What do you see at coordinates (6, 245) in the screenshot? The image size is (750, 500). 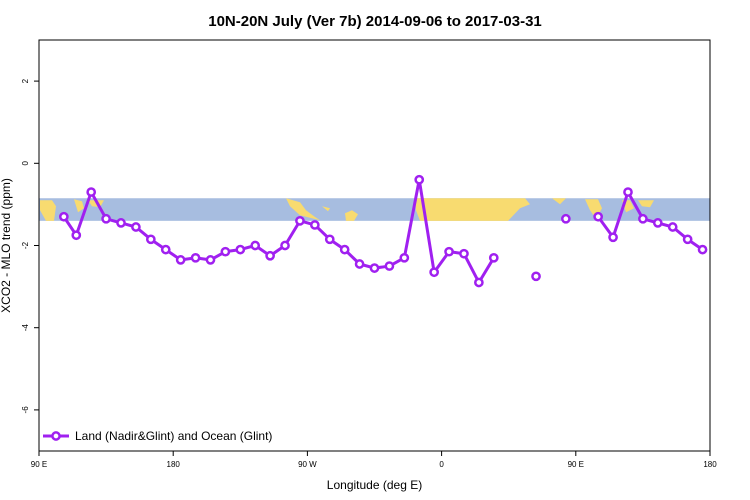 I see `y-axis-label: XCO2 - MLO trend (ppm)` at bounding box center [6, 245].